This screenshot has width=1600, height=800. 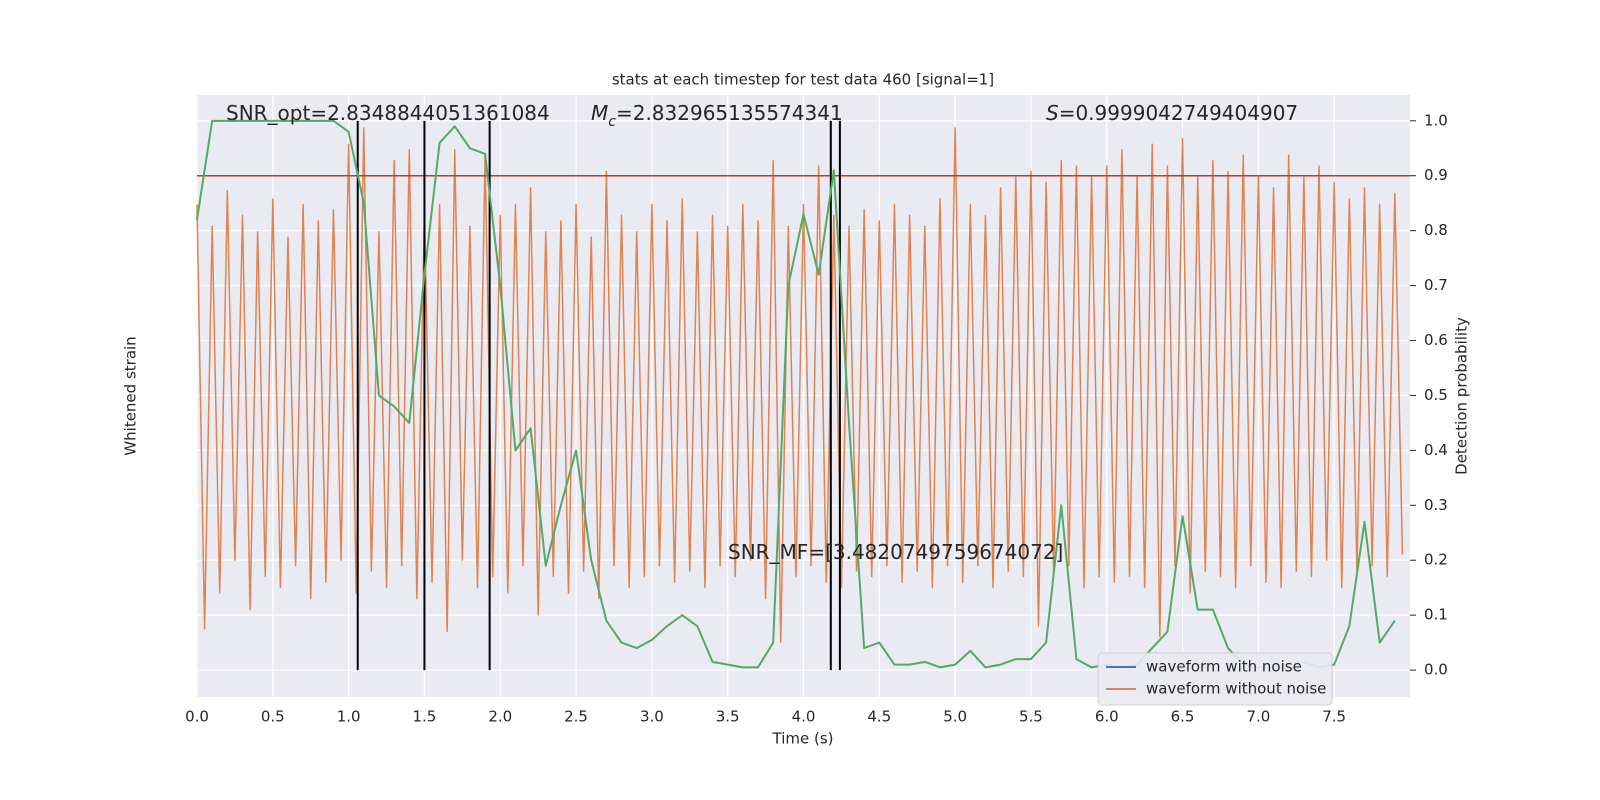 What do you see at coordinates (879, 717) in the screenshot?
I see `x-tick-label: 4.5` at bounding box center [879, 717].